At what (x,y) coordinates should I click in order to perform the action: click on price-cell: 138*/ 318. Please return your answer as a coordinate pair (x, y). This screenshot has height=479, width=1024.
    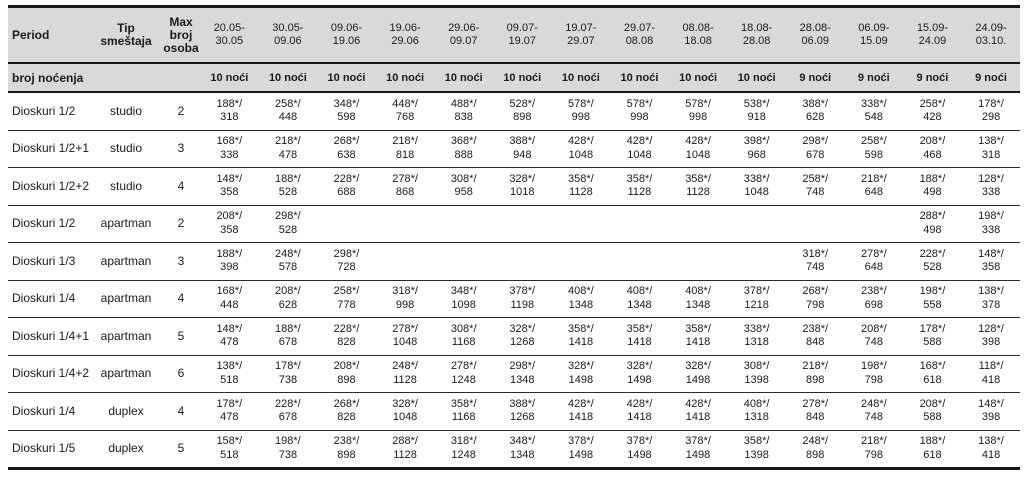
    Looking at the image, I should click on (991, 149).